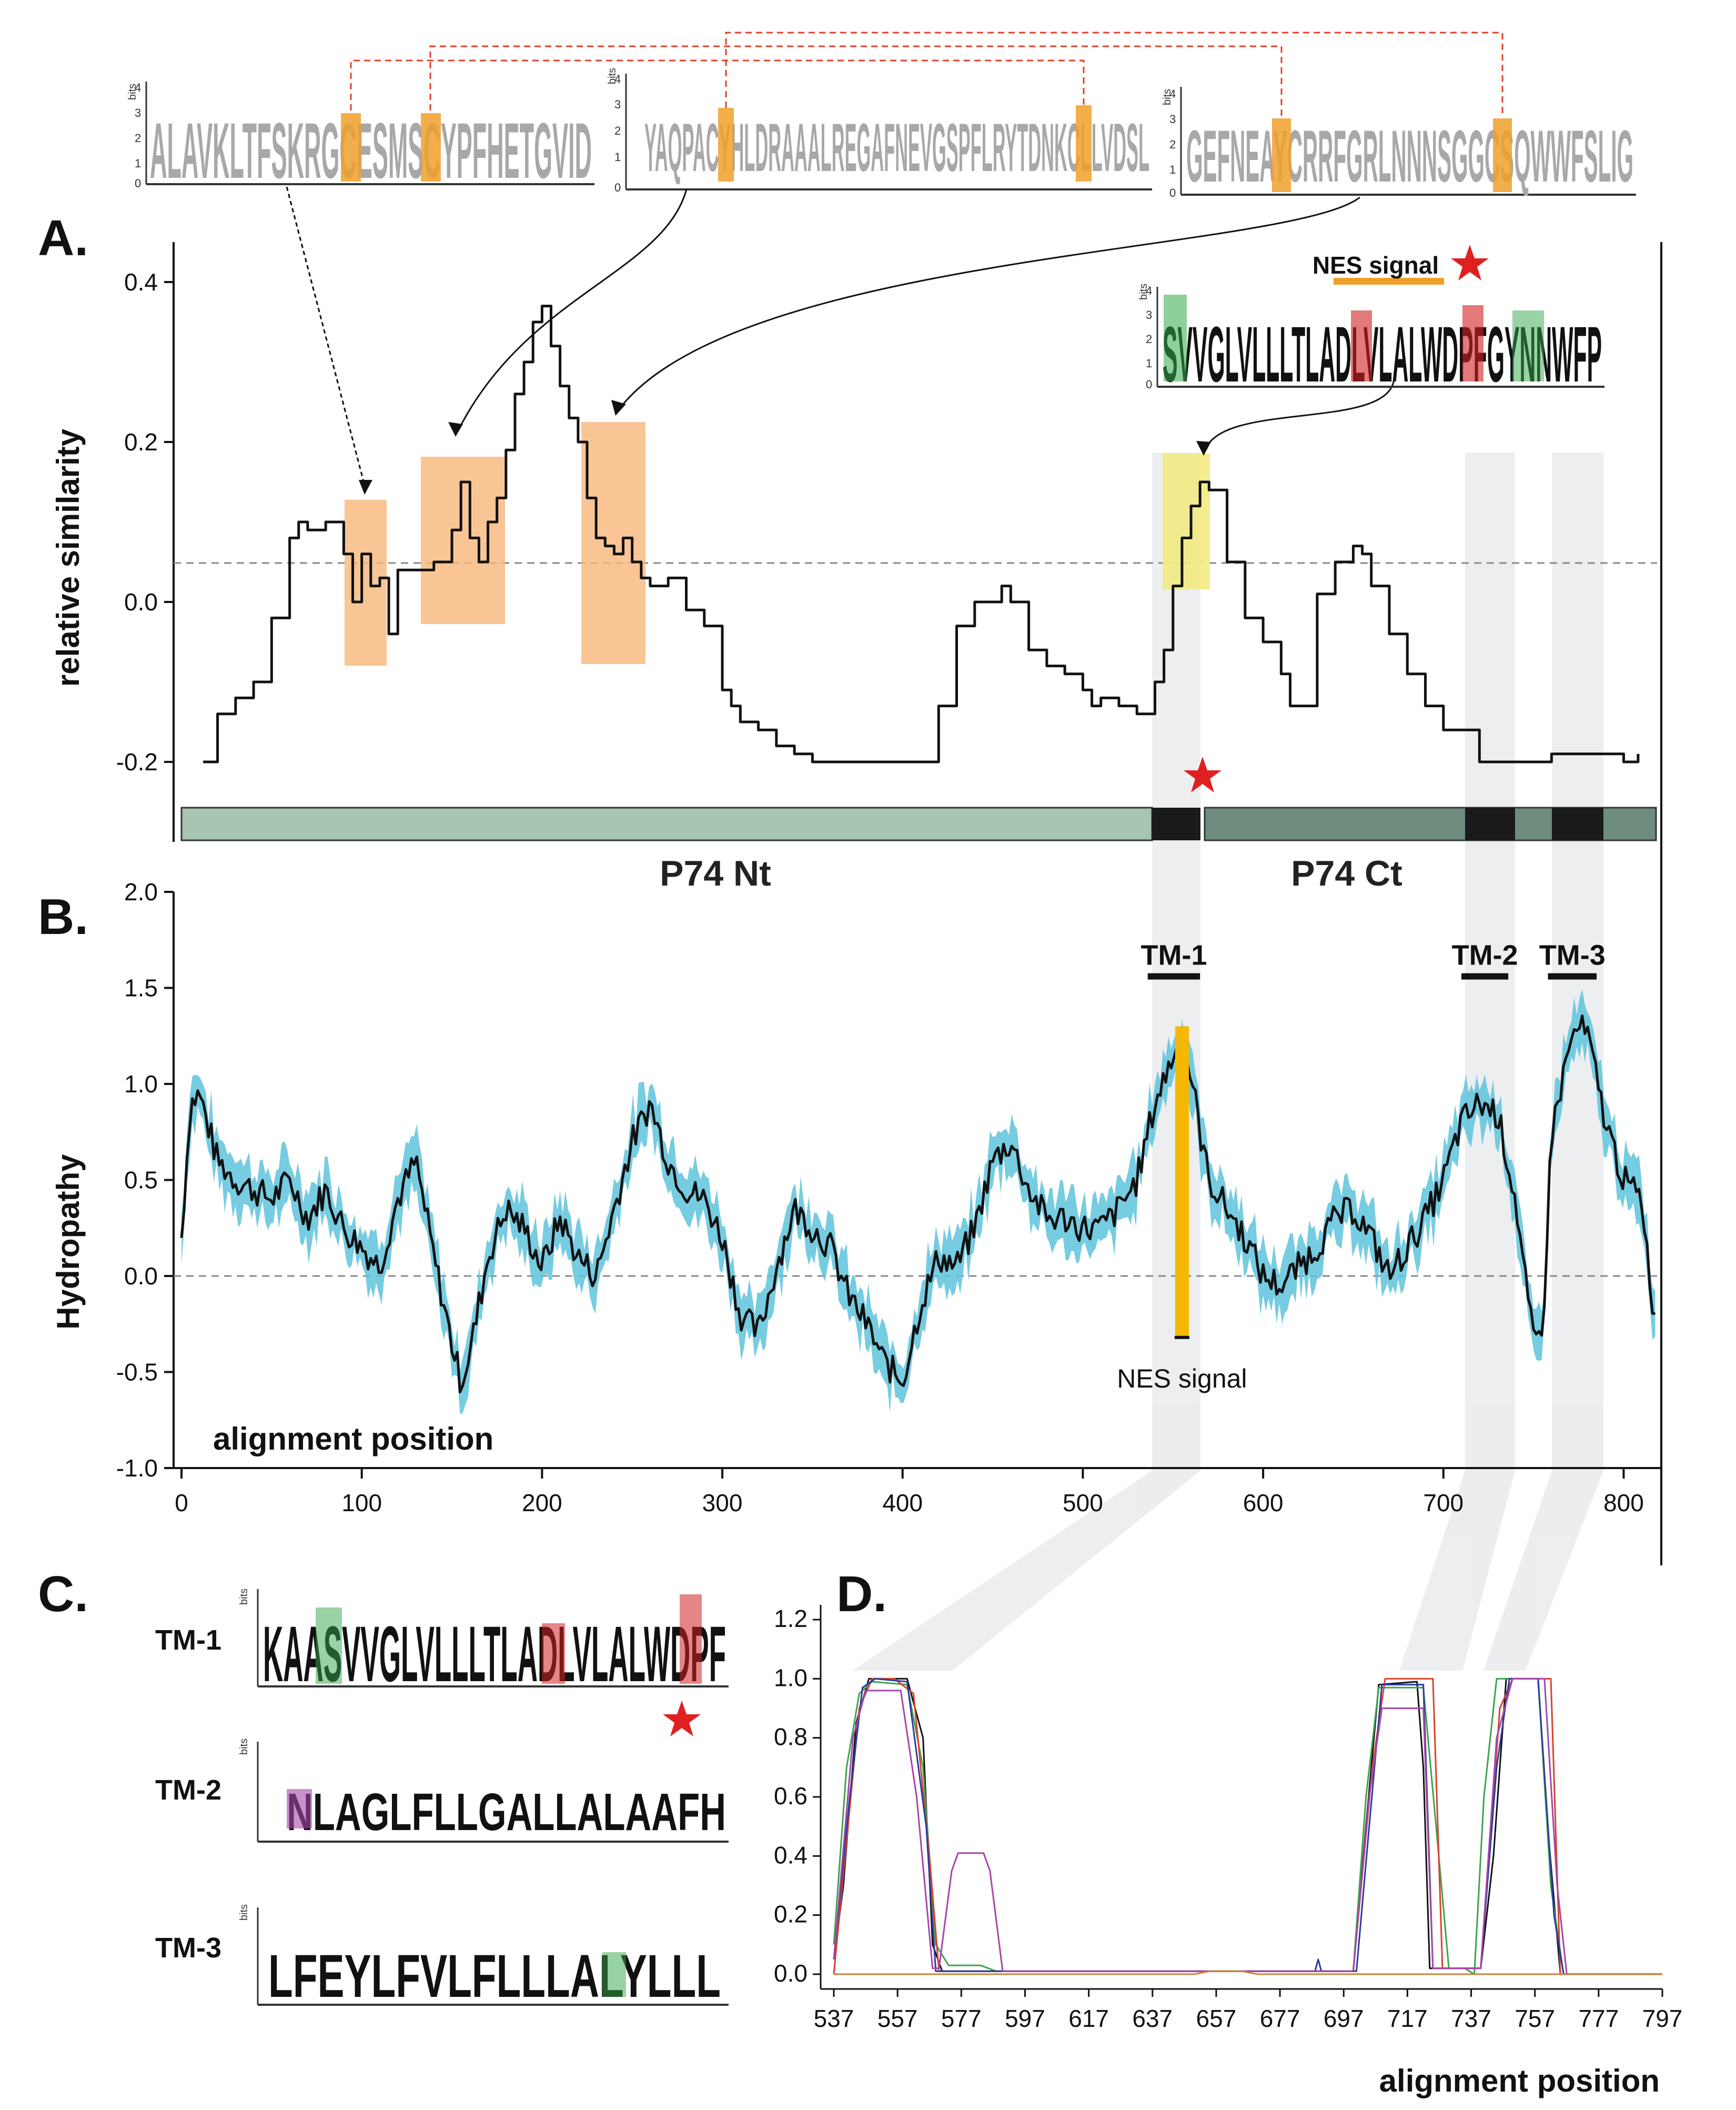  I want to click on b-xtick-label-0: 0, so click(181, 1502).